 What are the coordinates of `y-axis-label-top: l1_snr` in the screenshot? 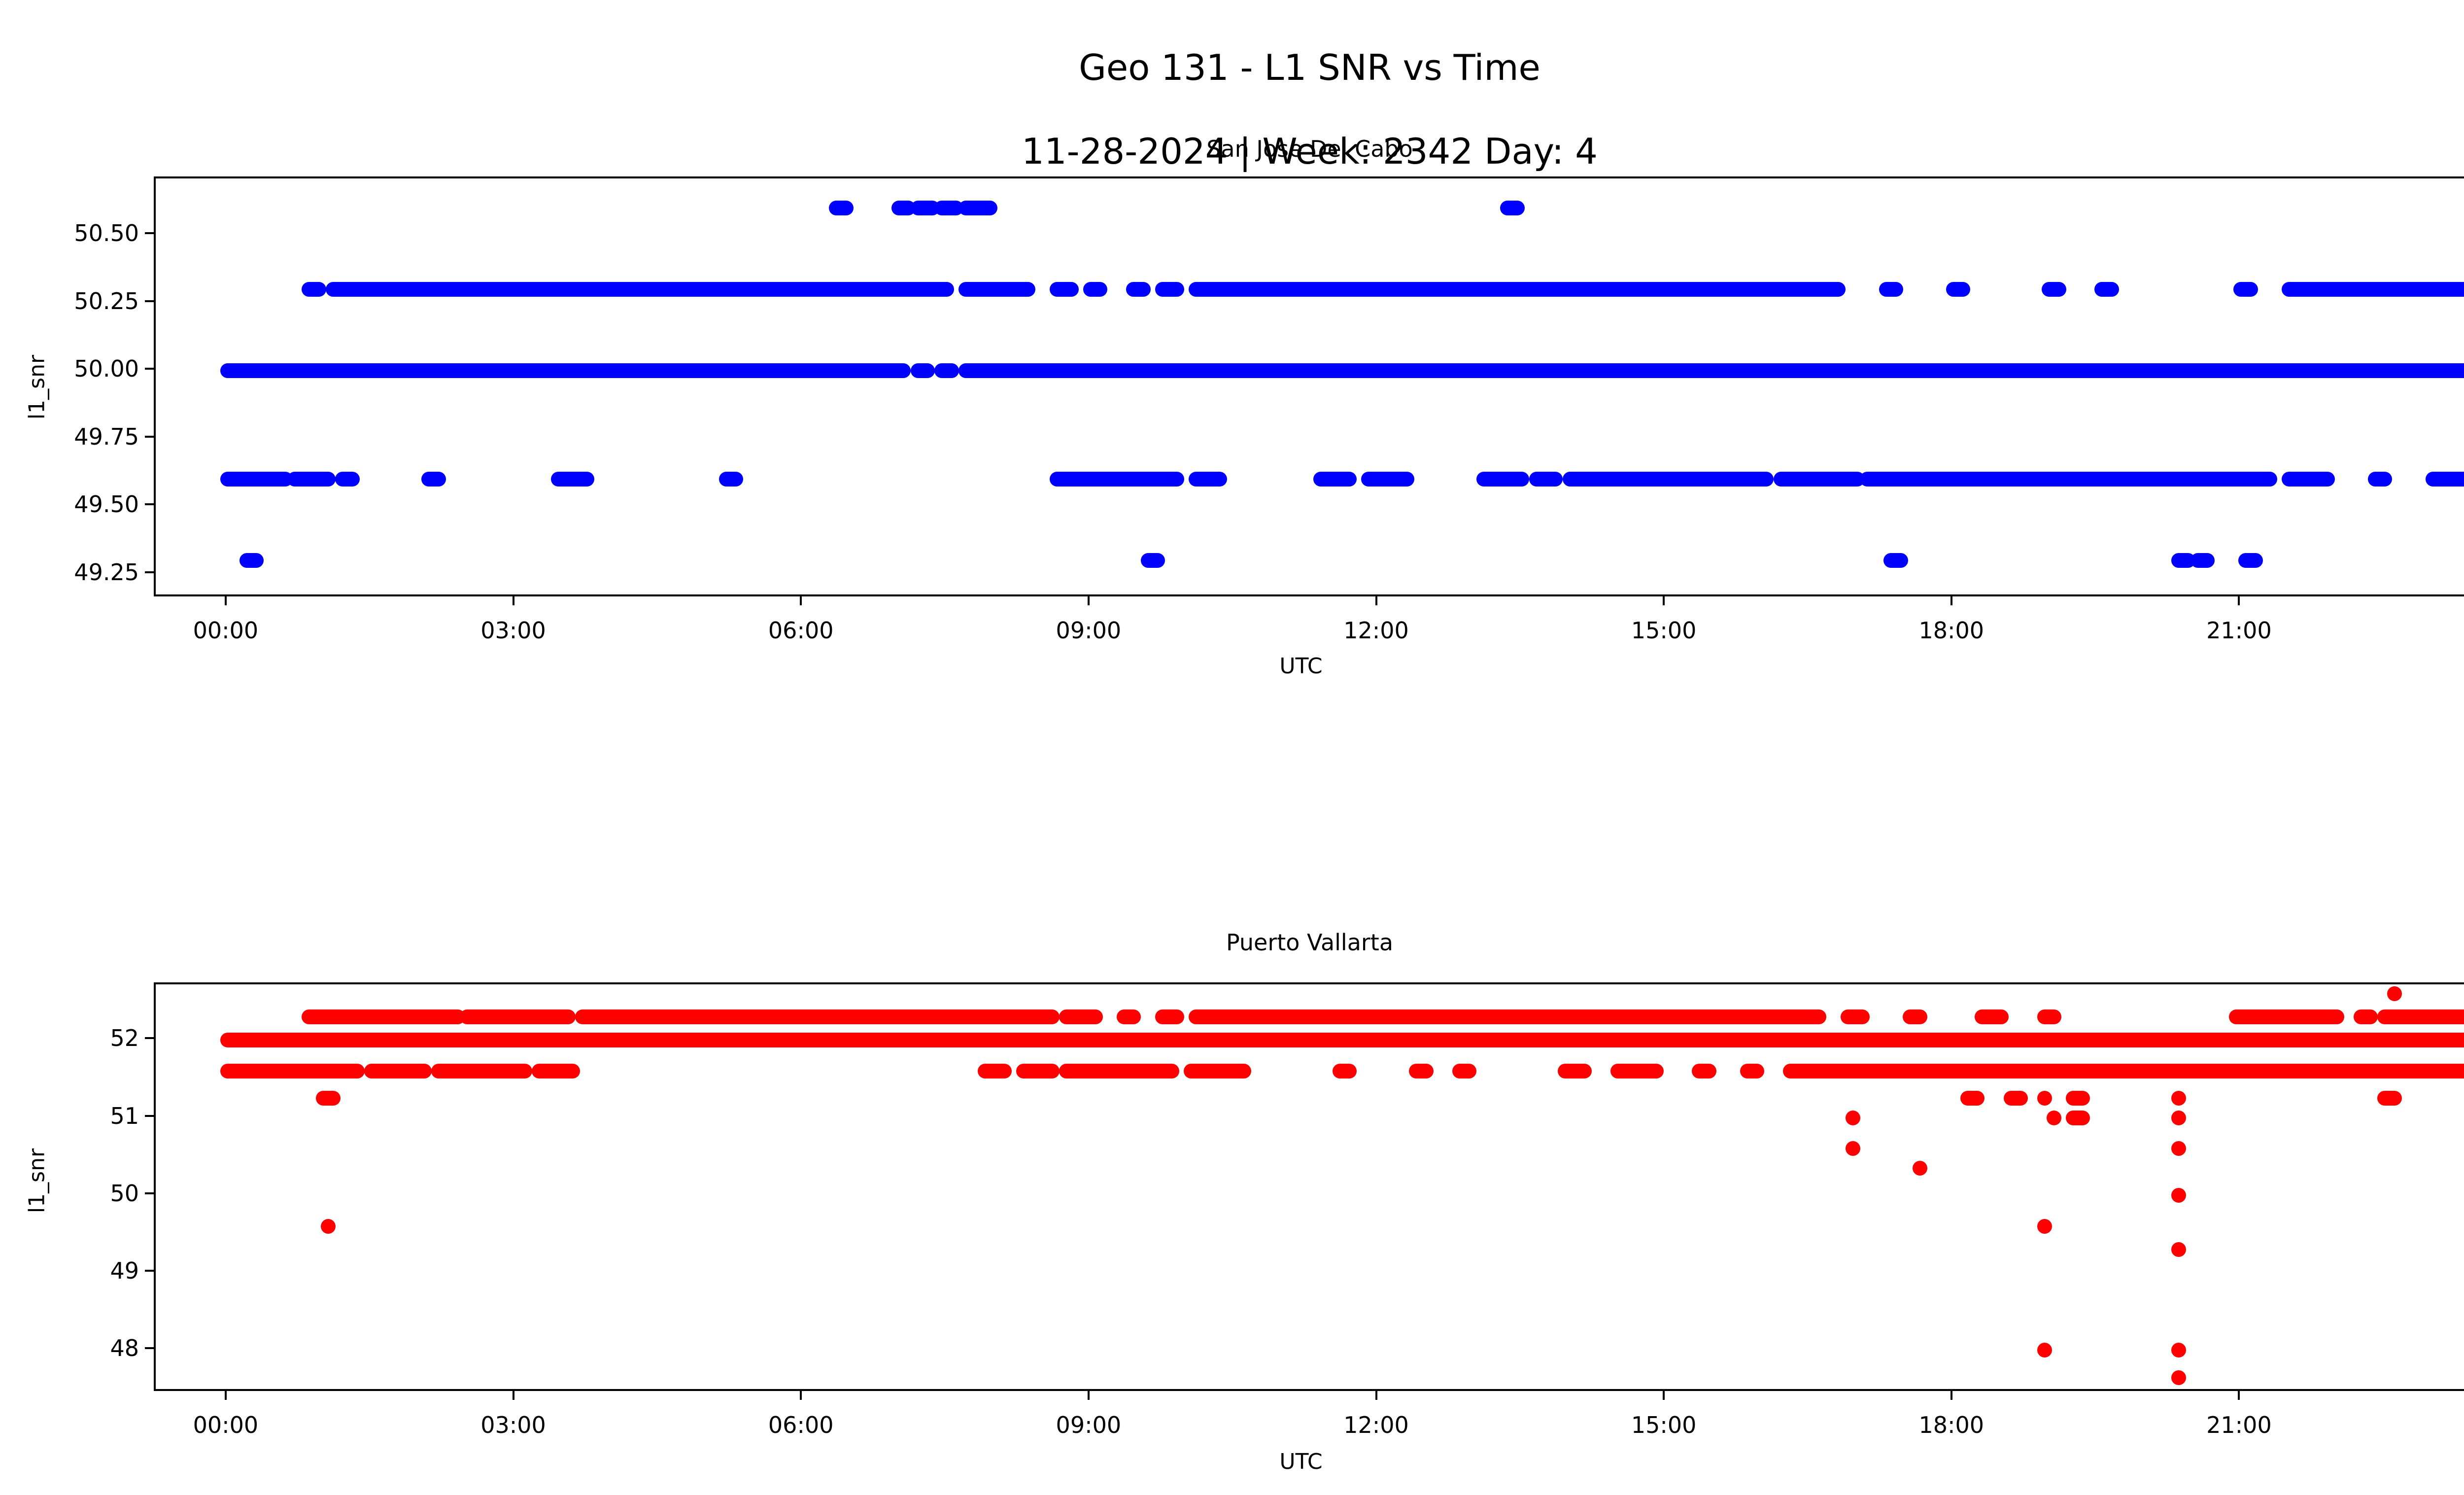 It's located at (37, 387).